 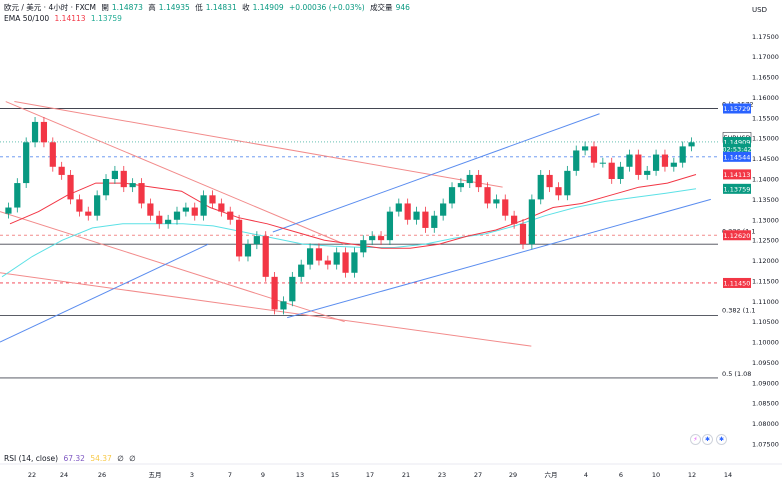 I want to click on price-tick-label: 1.16000, so click(x=765, y=98).